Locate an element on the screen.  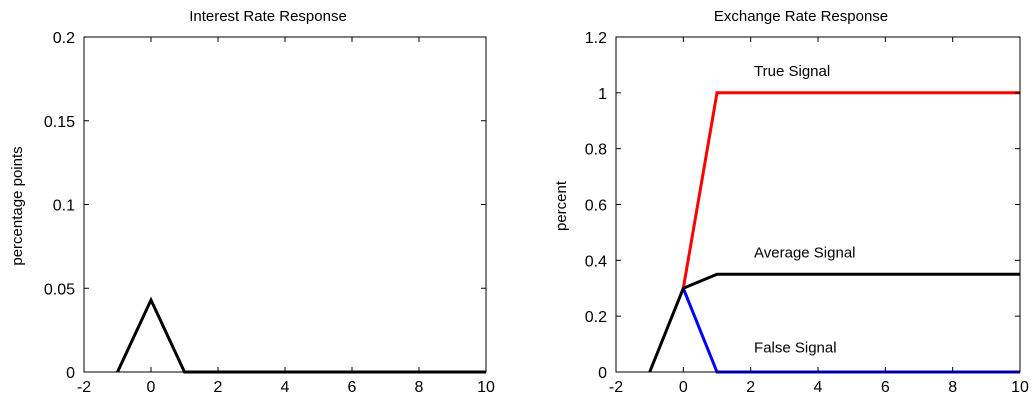
y-tick-label: 0.6 is located at coordinates (596, 206).